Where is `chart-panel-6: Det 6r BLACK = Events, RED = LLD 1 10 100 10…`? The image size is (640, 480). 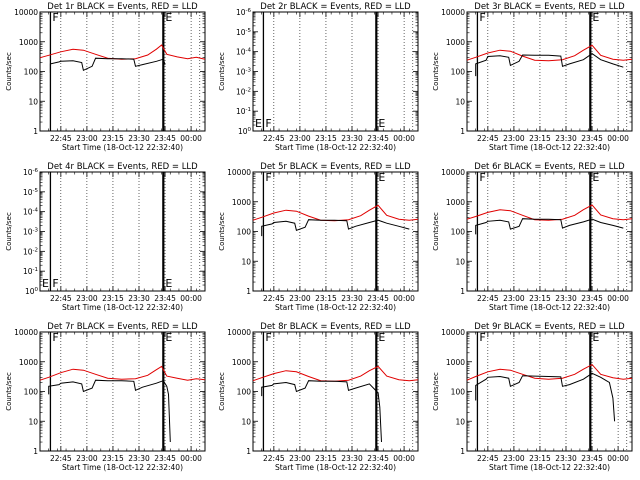
chart-panel-6: Det 6r BLACK = Events, RED = LLD 1 10 100 10… is located at coordinates (532, 237).